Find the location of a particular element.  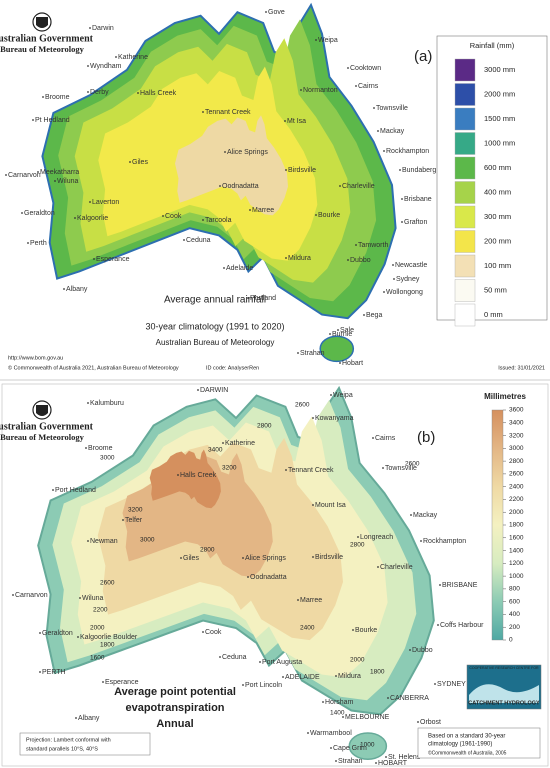

map-title: 30-year climatology (1991 to 2020) is located at coordinates (214, 326).